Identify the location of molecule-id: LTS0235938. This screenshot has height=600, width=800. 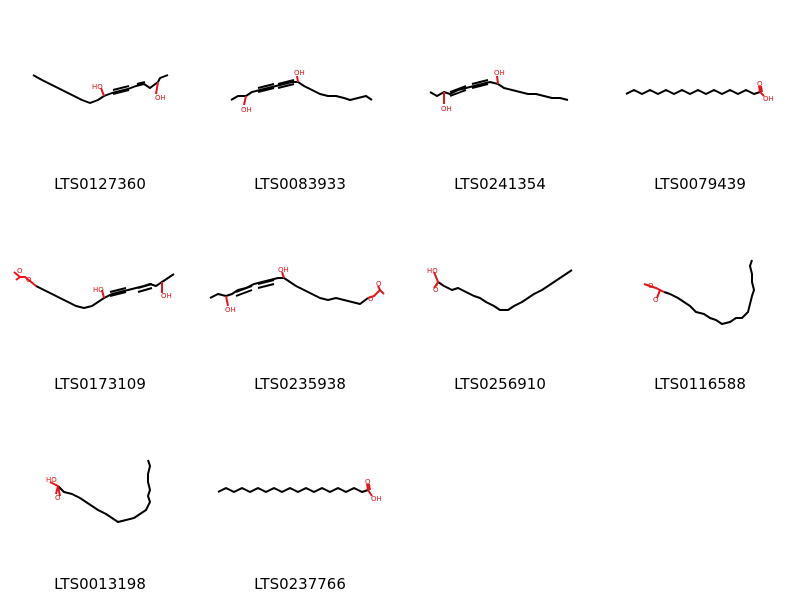
(300, 384).